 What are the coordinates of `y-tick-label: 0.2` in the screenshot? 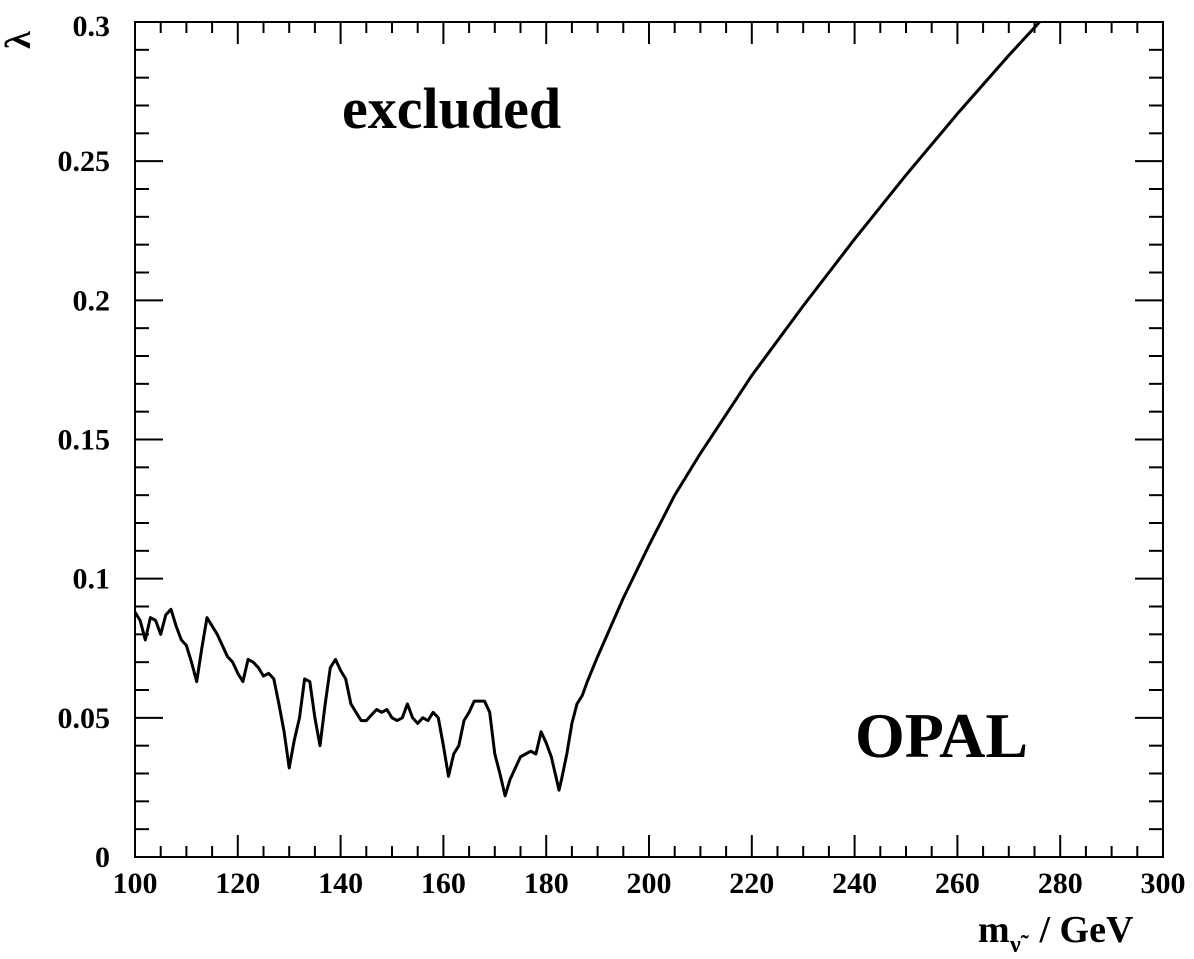 It's located at (92, 300).